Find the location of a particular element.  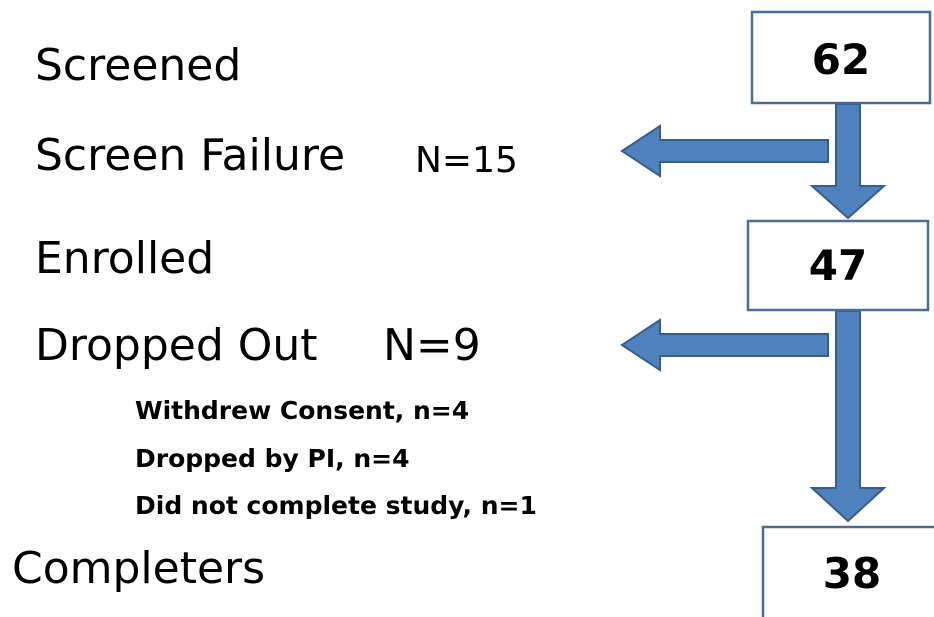

exit-count: N=9 is located at coordinates (432, 345).